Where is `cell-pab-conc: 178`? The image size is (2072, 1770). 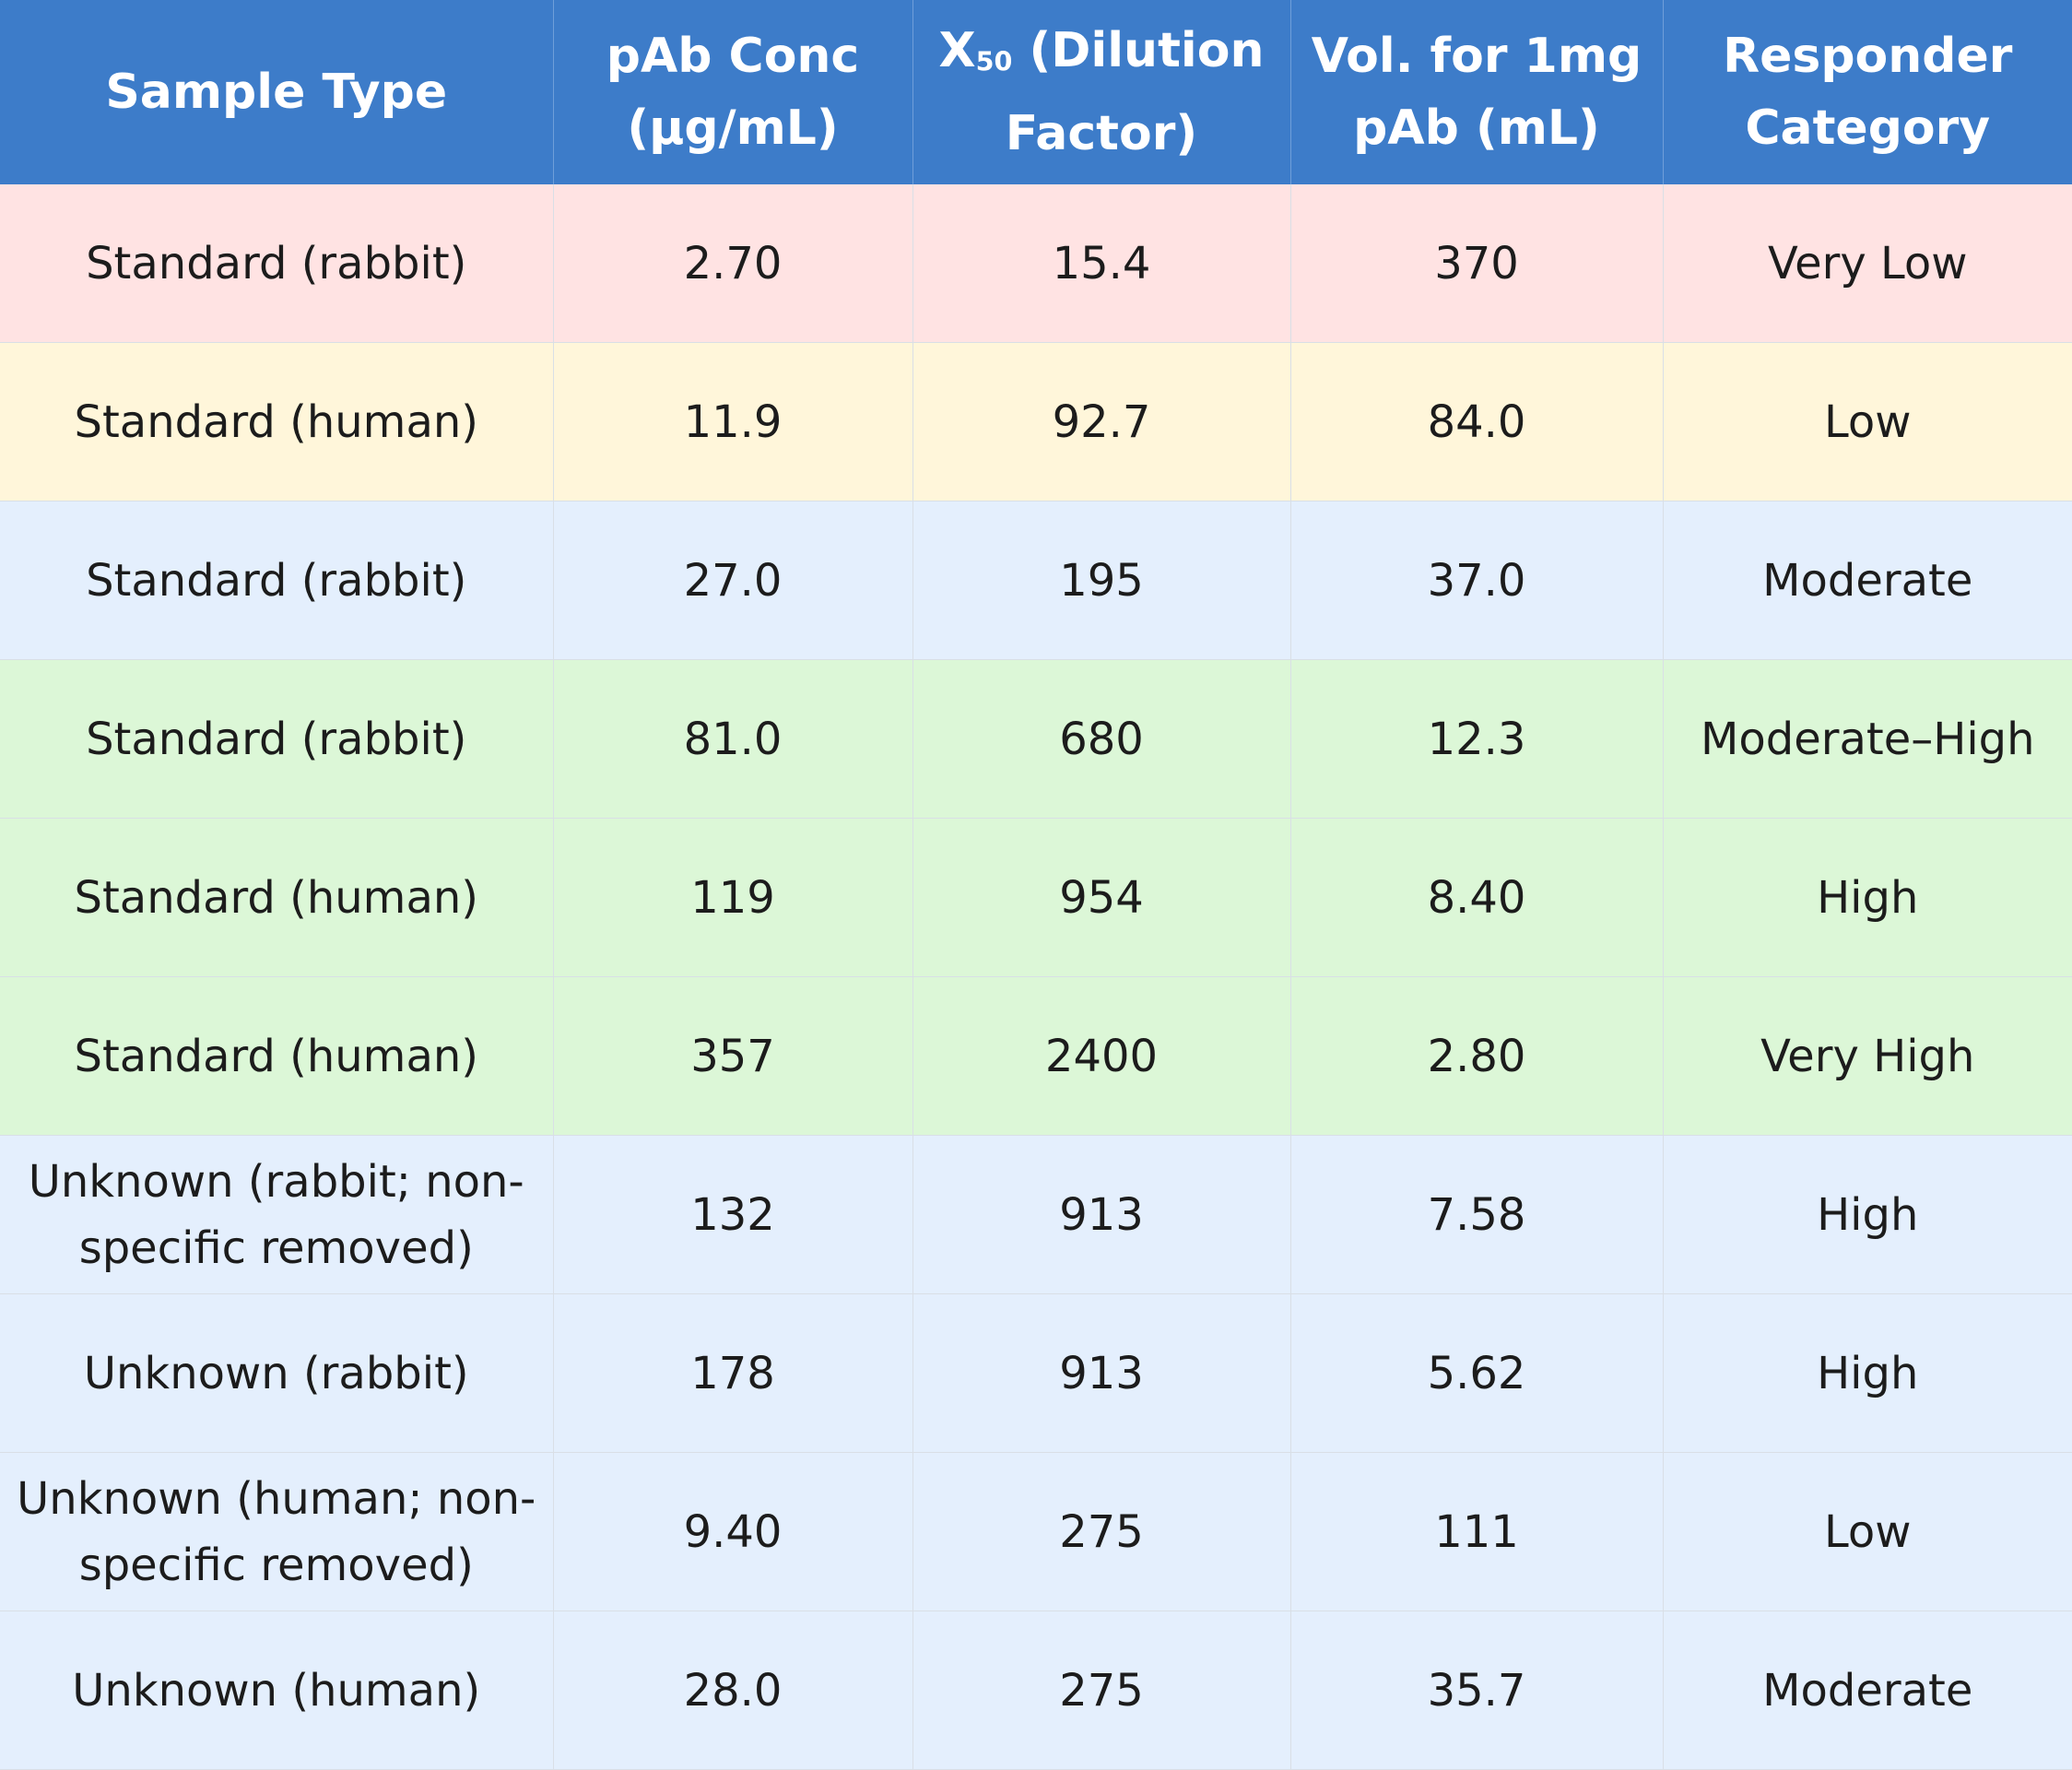
cell-pab-conc: 178 is located at coordinates (733, 1373).